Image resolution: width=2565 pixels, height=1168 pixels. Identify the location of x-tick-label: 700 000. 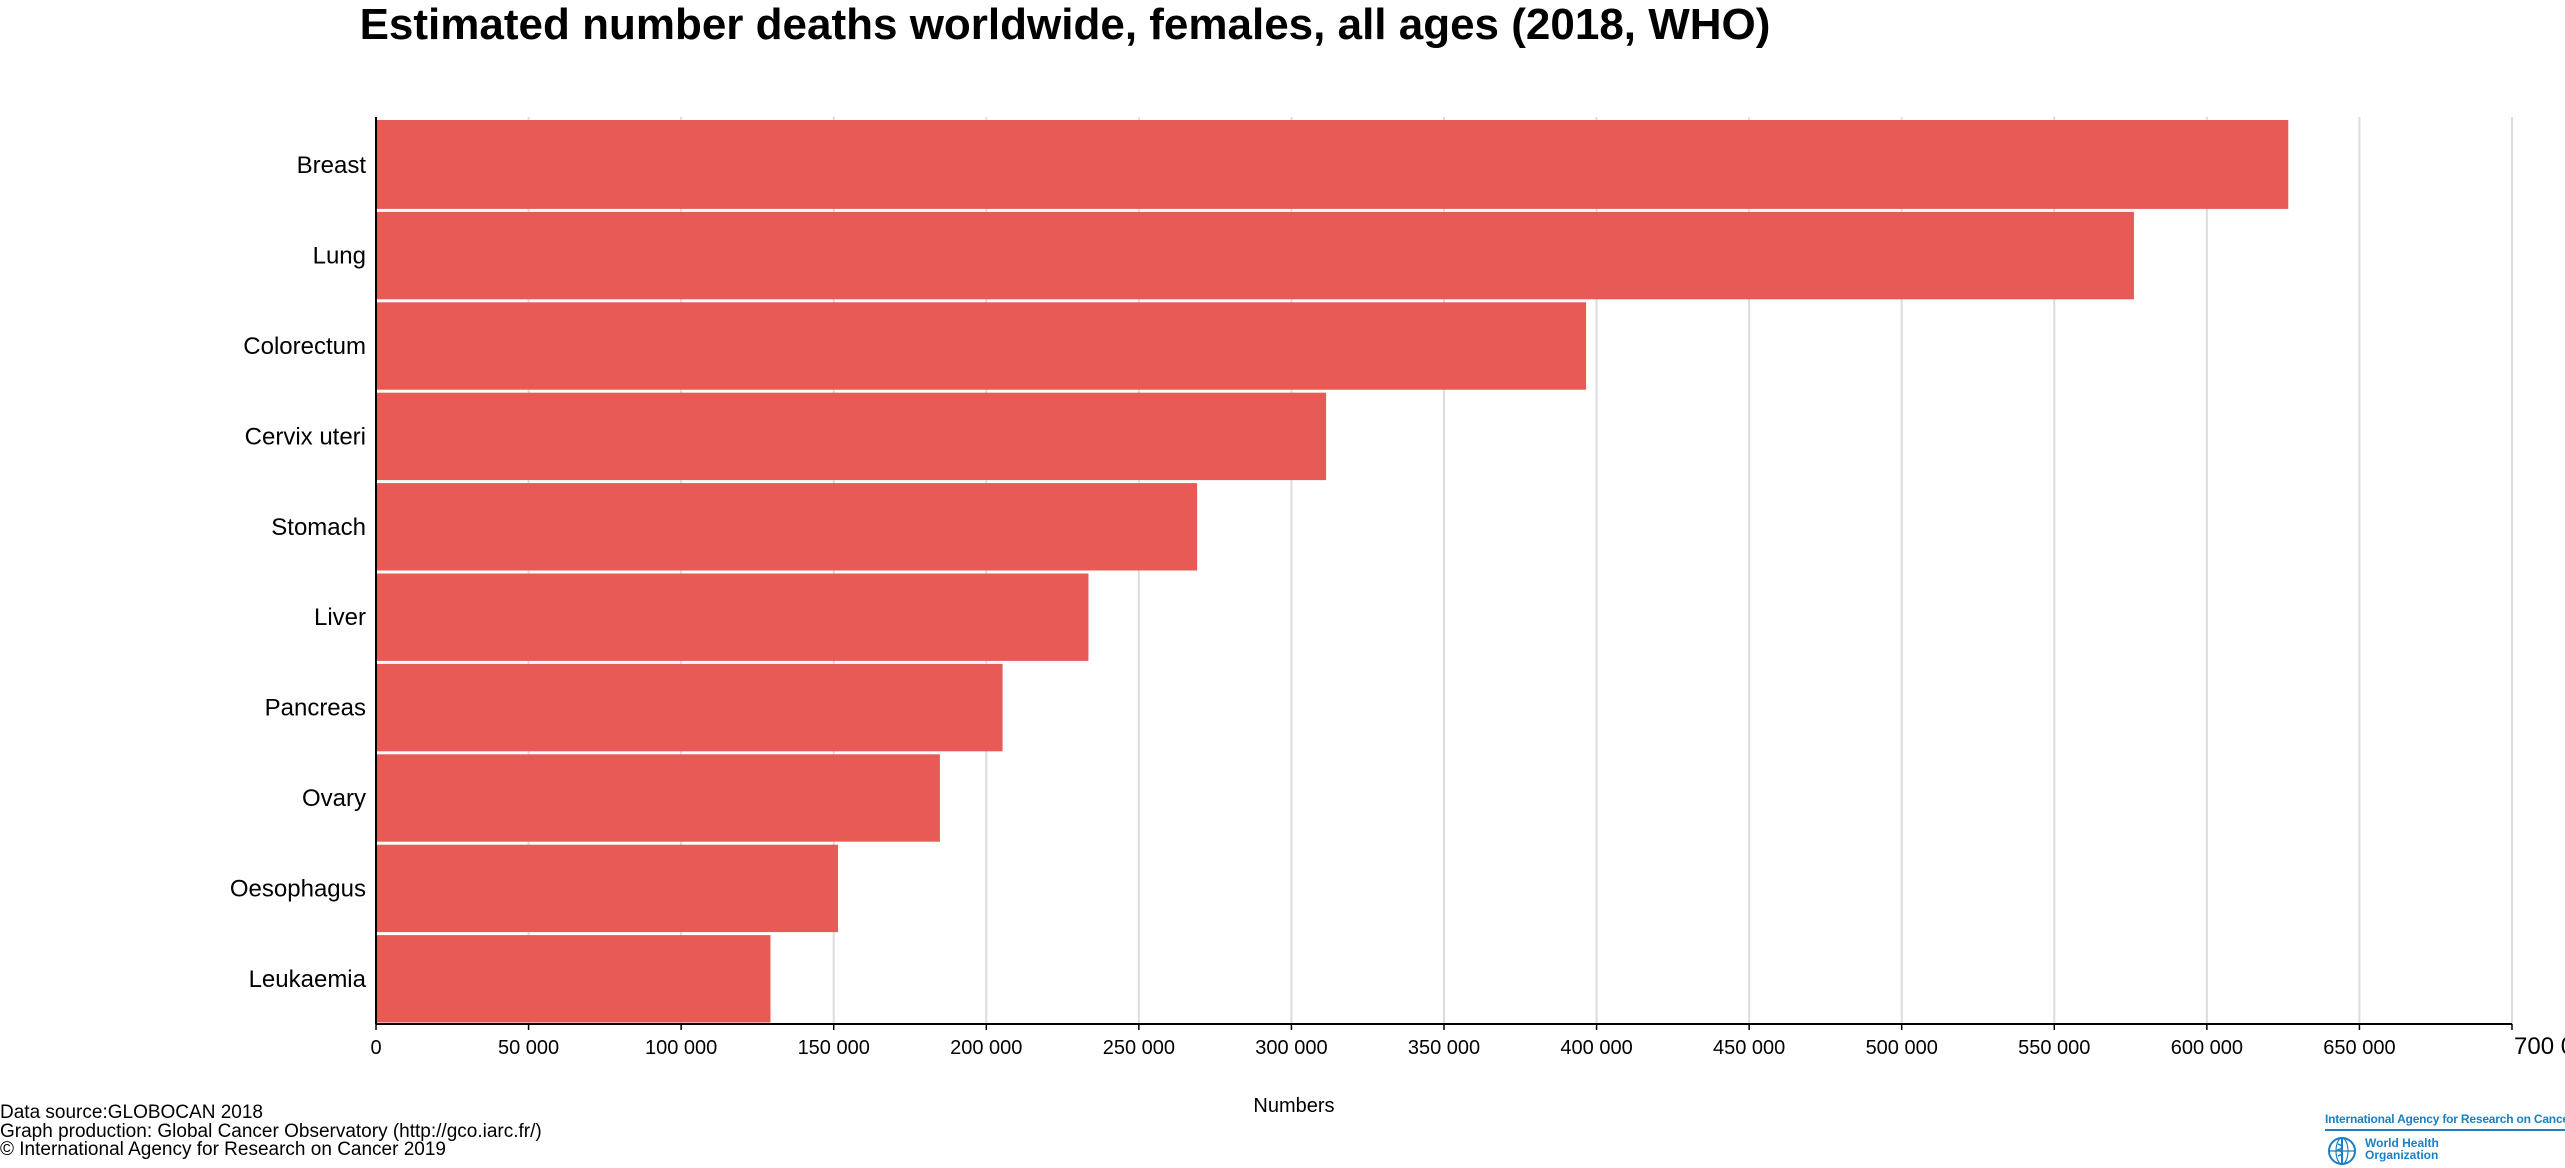
(2539, 1046).